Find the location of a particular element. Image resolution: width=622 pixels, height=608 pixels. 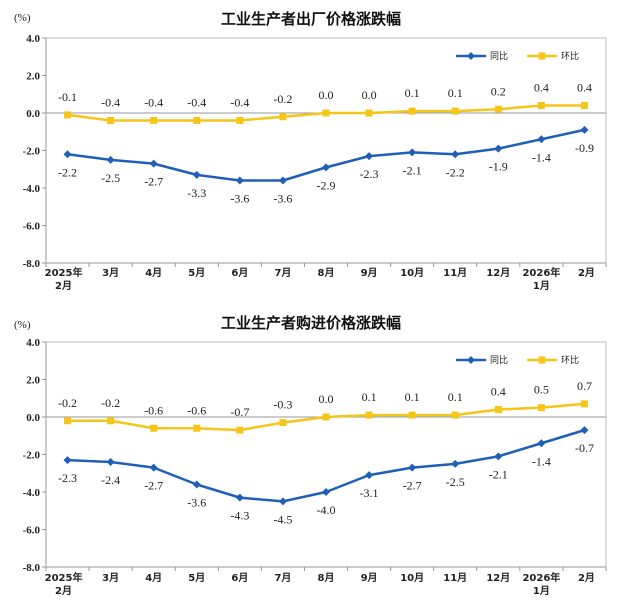

data-label: -2.4 is located at coordinates (110, 480).